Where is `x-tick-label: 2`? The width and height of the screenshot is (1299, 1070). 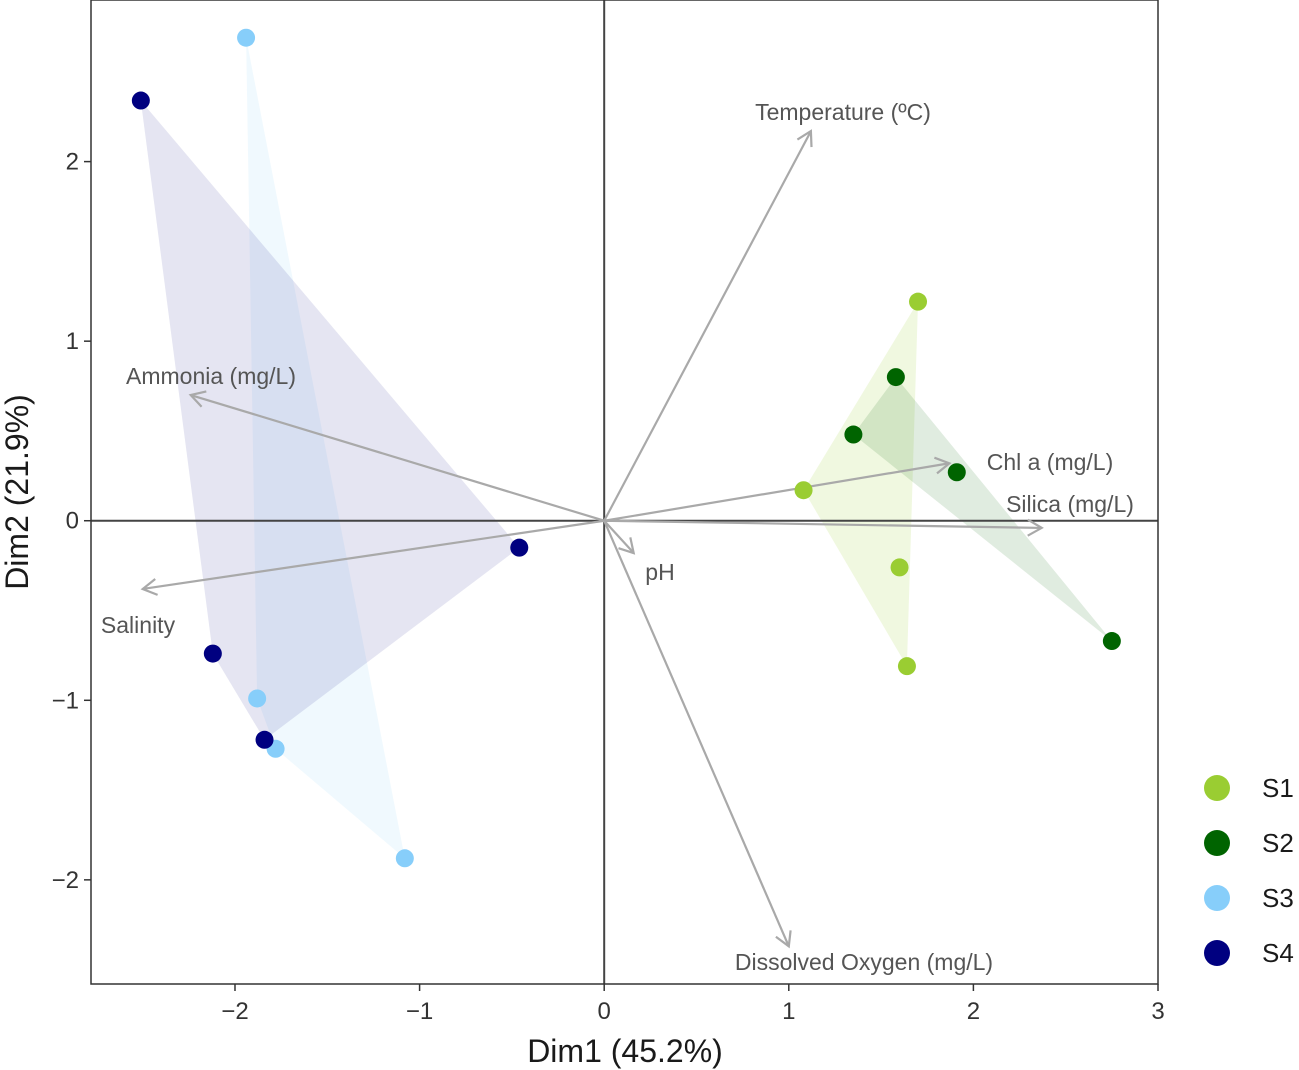
x-tick-label: 2 is located at coordinates (973, 1011).